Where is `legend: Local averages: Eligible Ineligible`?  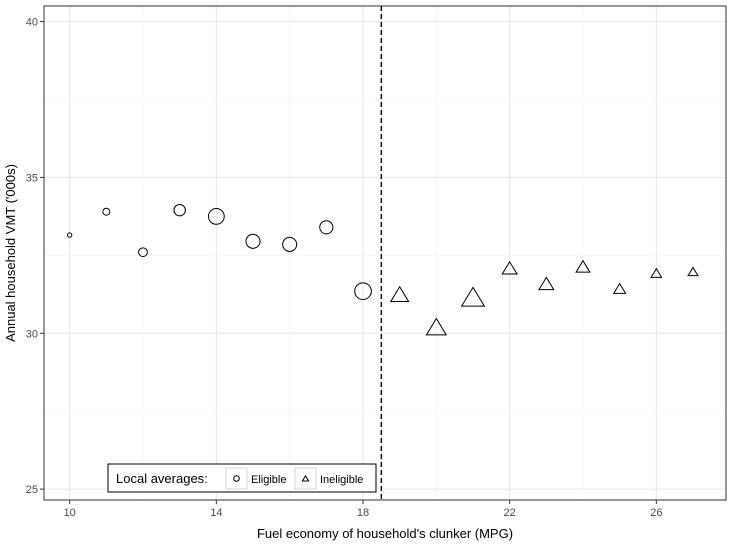 legend: Local averages: Eligible Ineligible is located at coordinates (242, 478).